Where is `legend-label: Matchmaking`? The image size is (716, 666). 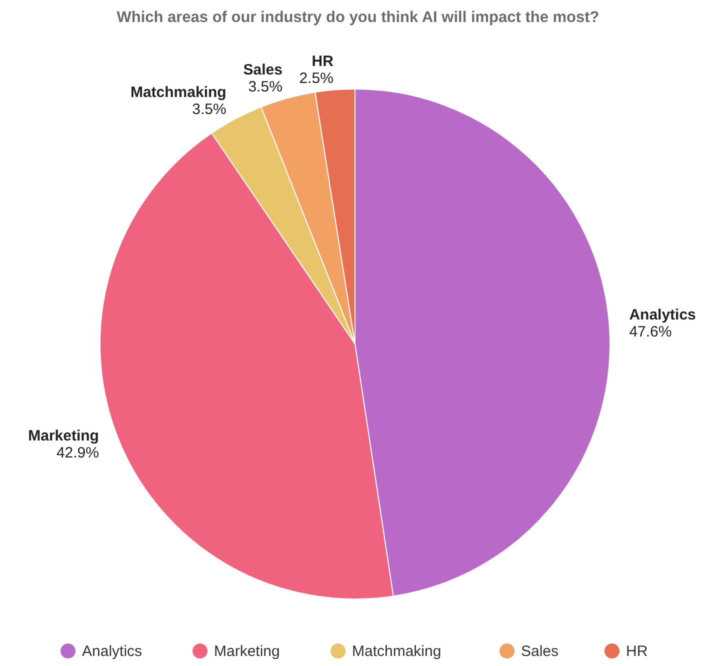 legend-label: Matchmaking is located at coordinates (397, 651).